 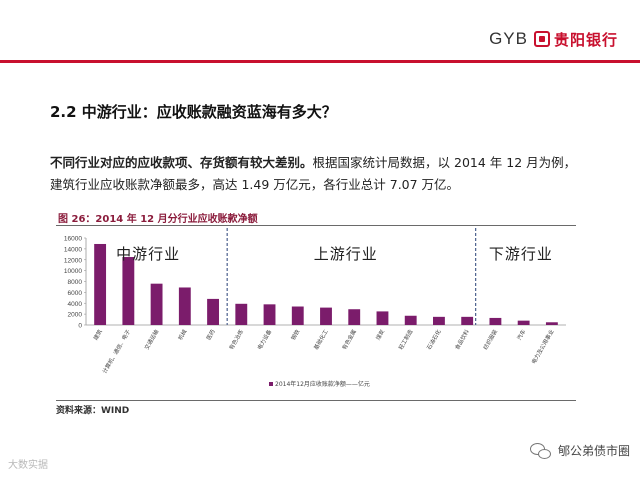 I want to click on y-tick-label: 0, so click(x=80, y=326).